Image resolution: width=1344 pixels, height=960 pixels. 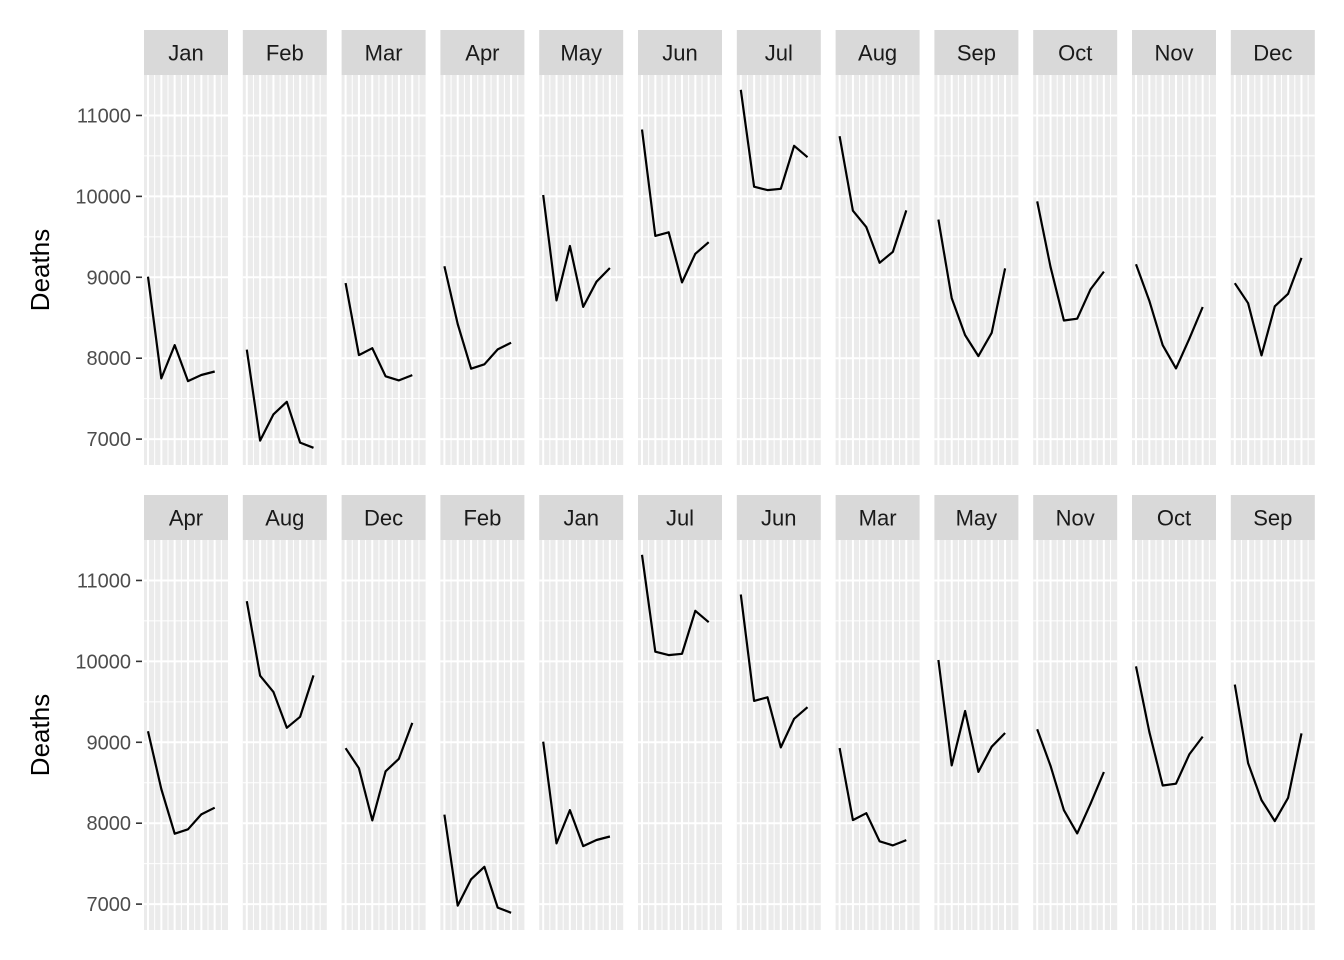 I want to click on facet-panel-sep: Sep, so click(x=1272, y=712).